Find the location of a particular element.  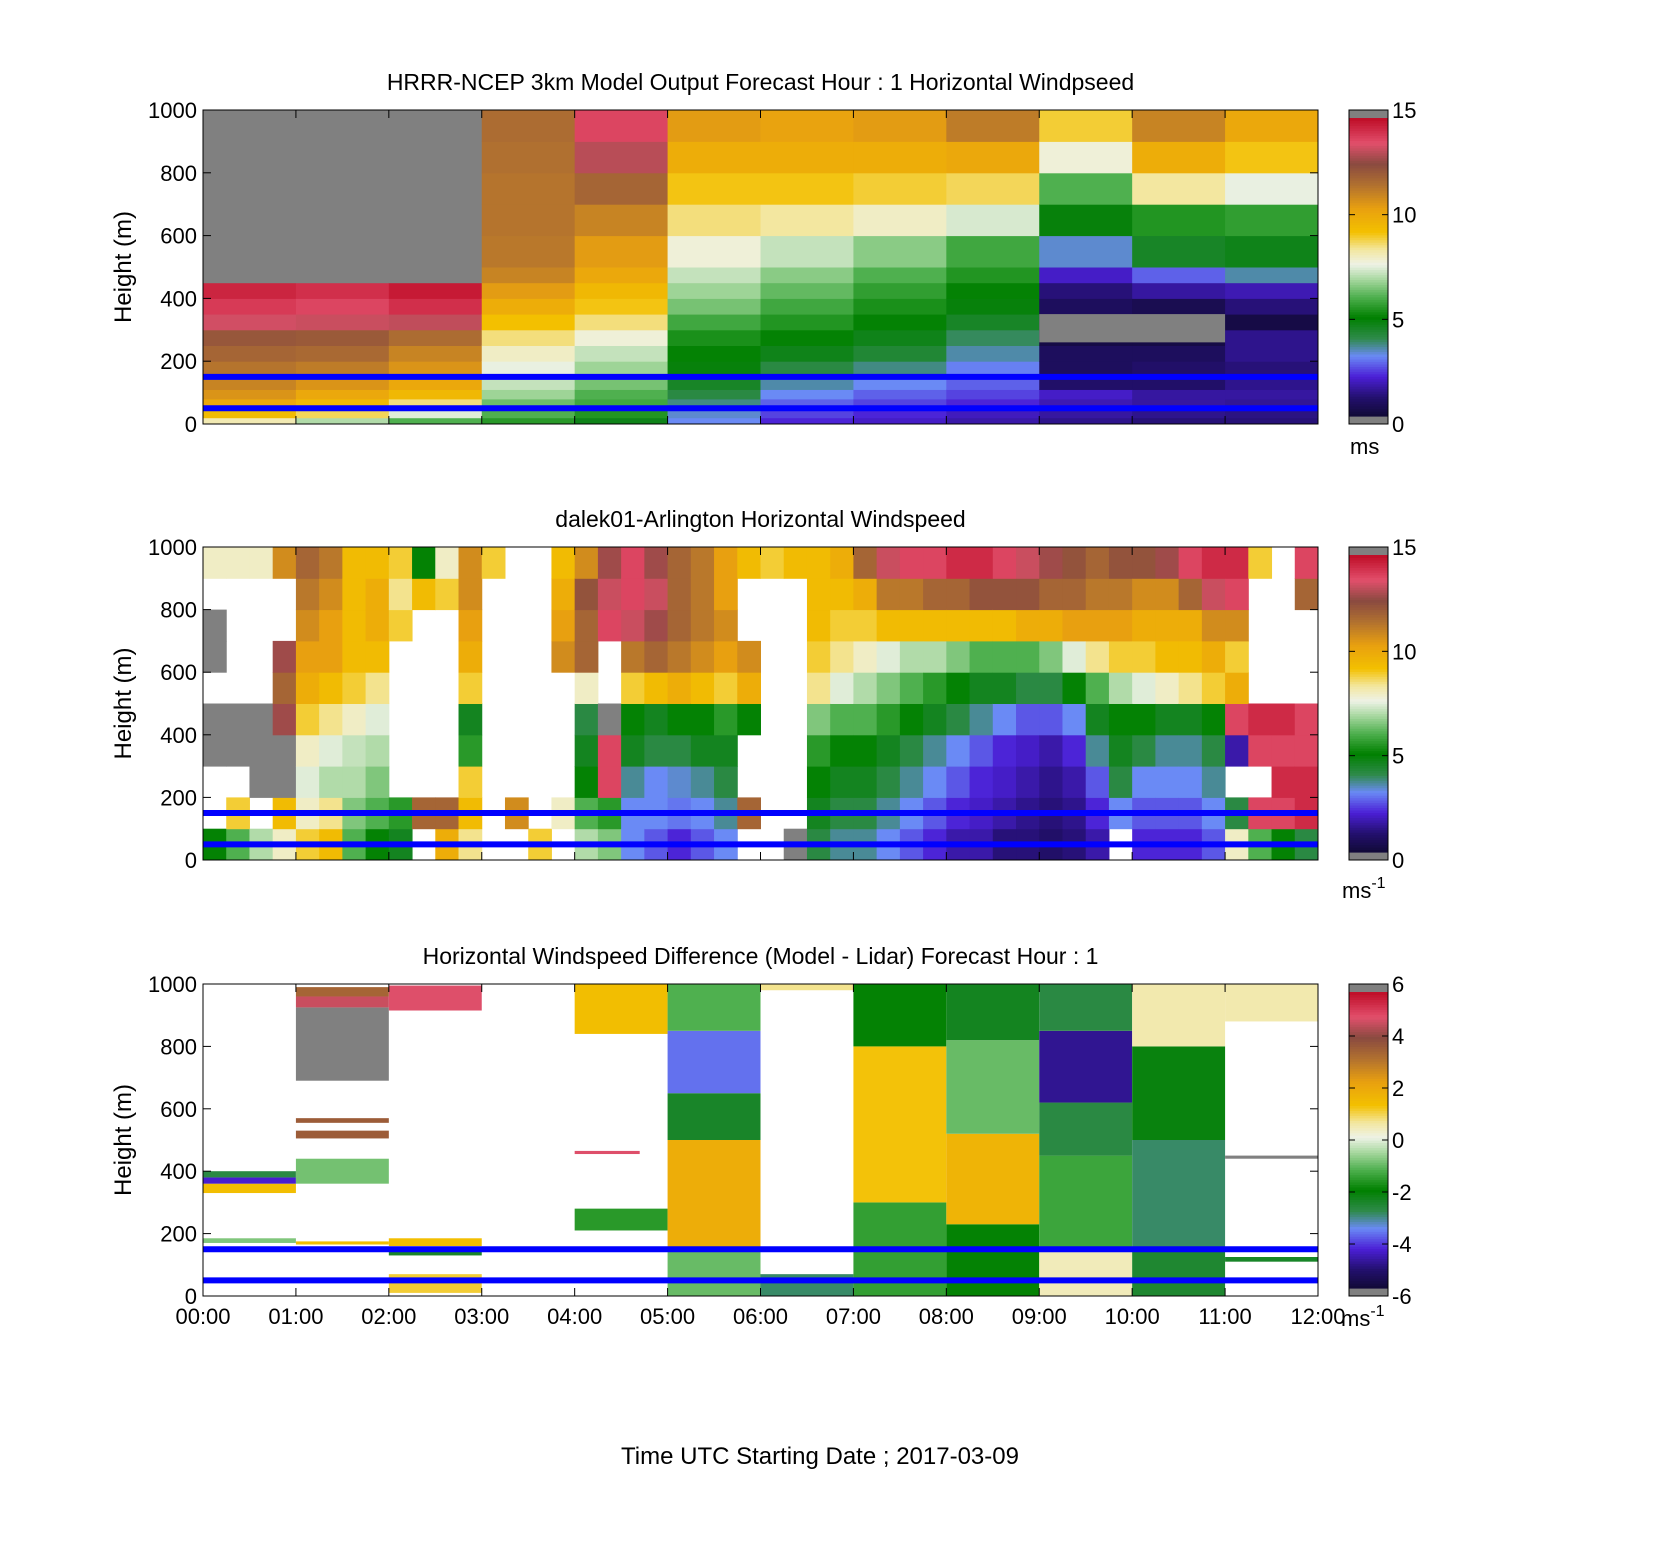

colorbar-underflow is located at coordinates (1368, 420).